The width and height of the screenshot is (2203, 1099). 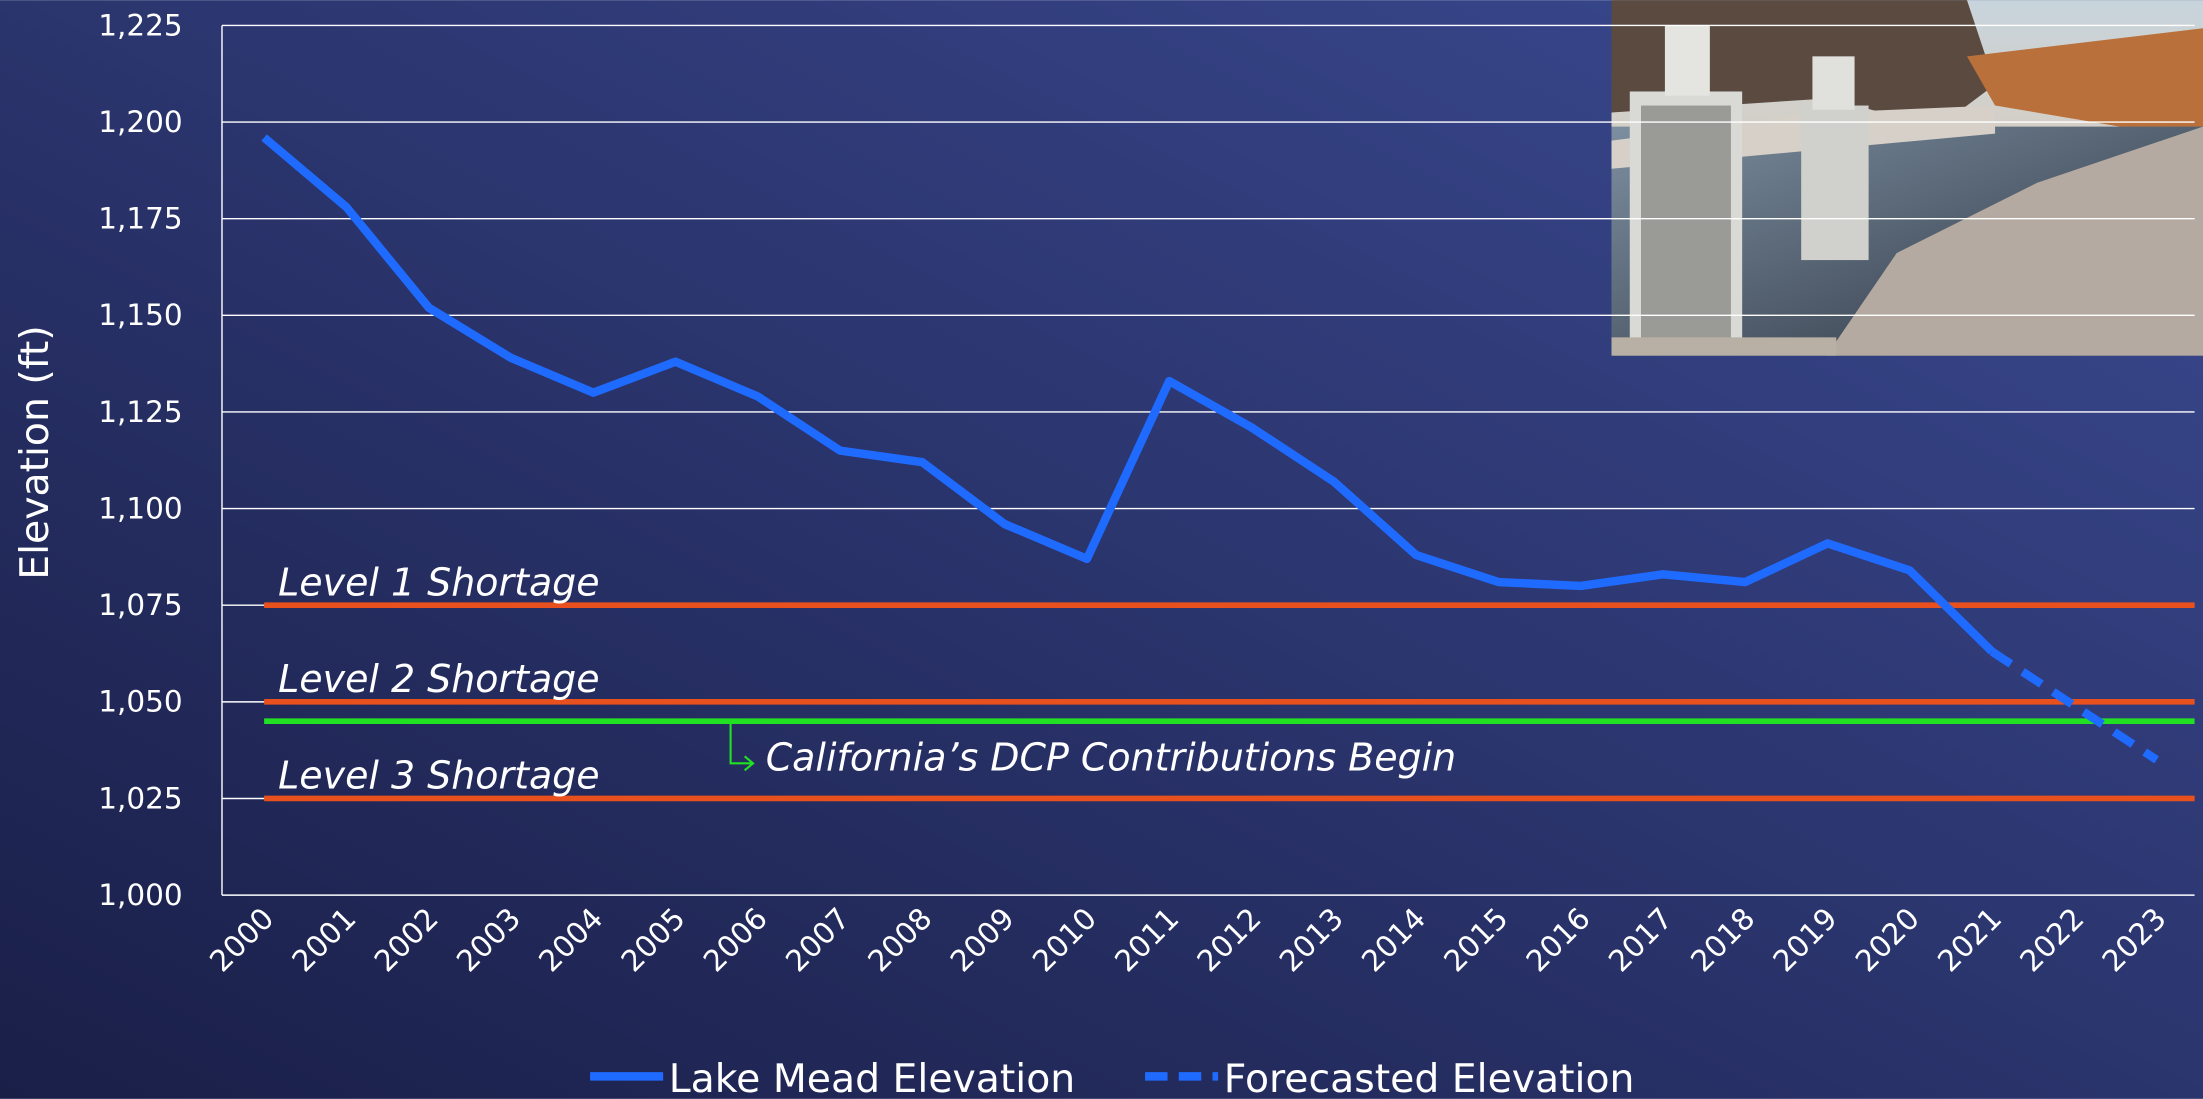 What do you see at coordinates (140, 25) in the screenshot?
I see `y-tick-label: 1,225` at bounding box center [140, 25].